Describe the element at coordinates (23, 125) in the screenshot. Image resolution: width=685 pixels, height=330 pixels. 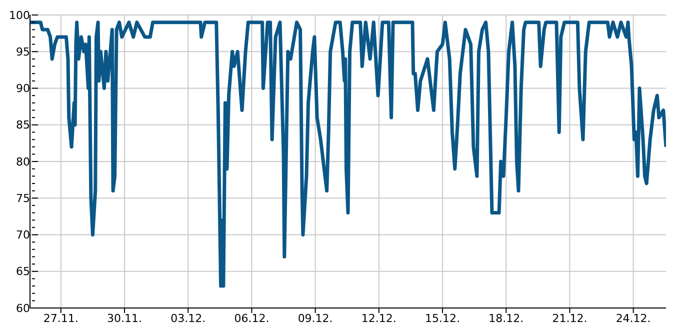
I see `y-tick-label: 85` at that location.